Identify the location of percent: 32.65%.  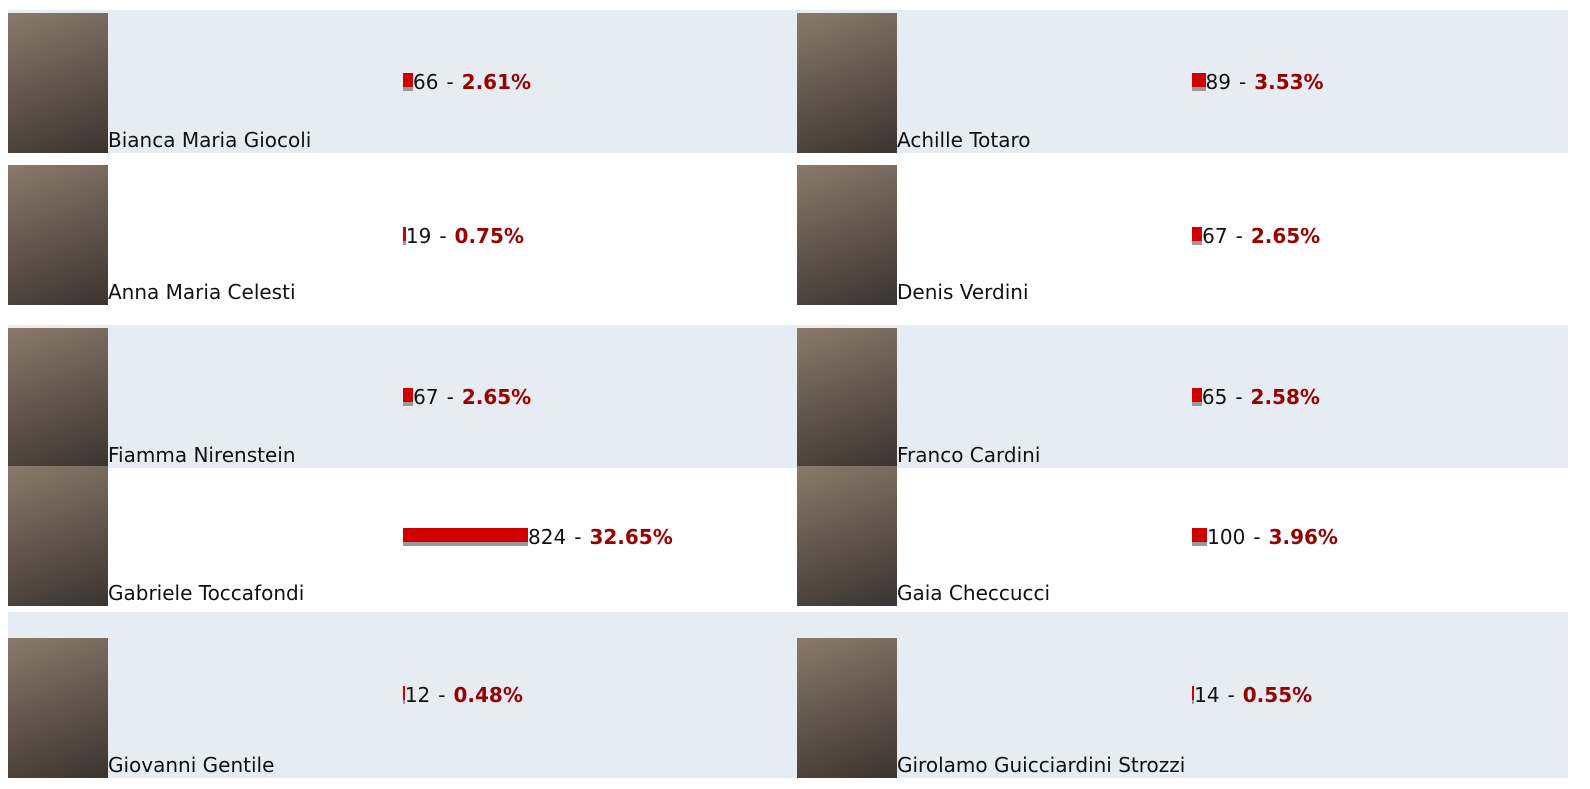
(631, 537).